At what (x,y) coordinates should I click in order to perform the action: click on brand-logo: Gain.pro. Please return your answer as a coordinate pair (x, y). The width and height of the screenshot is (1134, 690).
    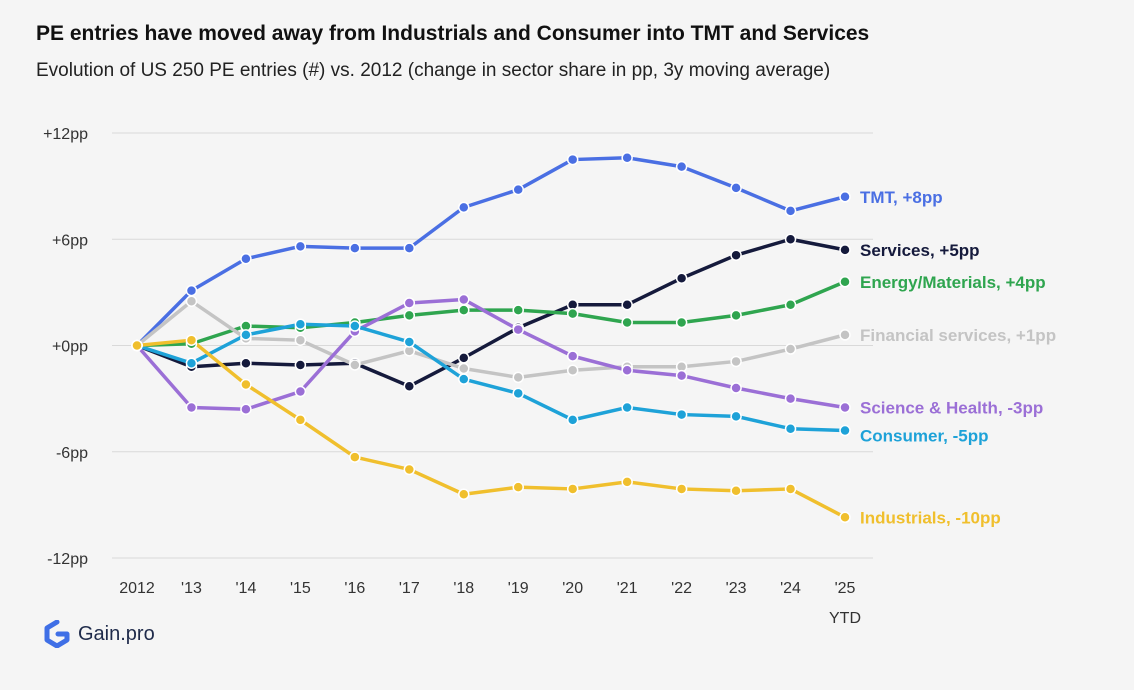
    Looking at the image, I should click on (99, 634).